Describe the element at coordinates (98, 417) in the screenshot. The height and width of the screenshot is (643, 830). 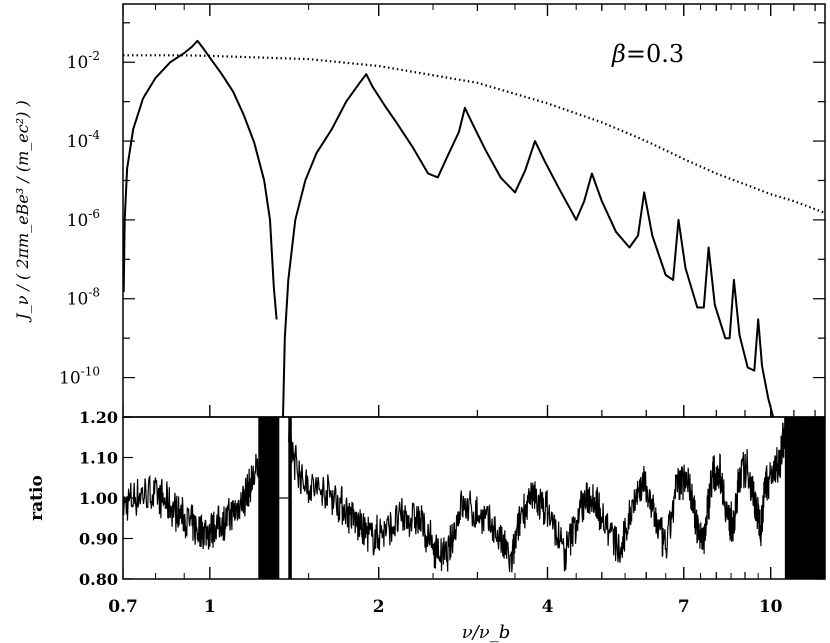
I see `bottom-y-tick-label: 1.20` at that location.